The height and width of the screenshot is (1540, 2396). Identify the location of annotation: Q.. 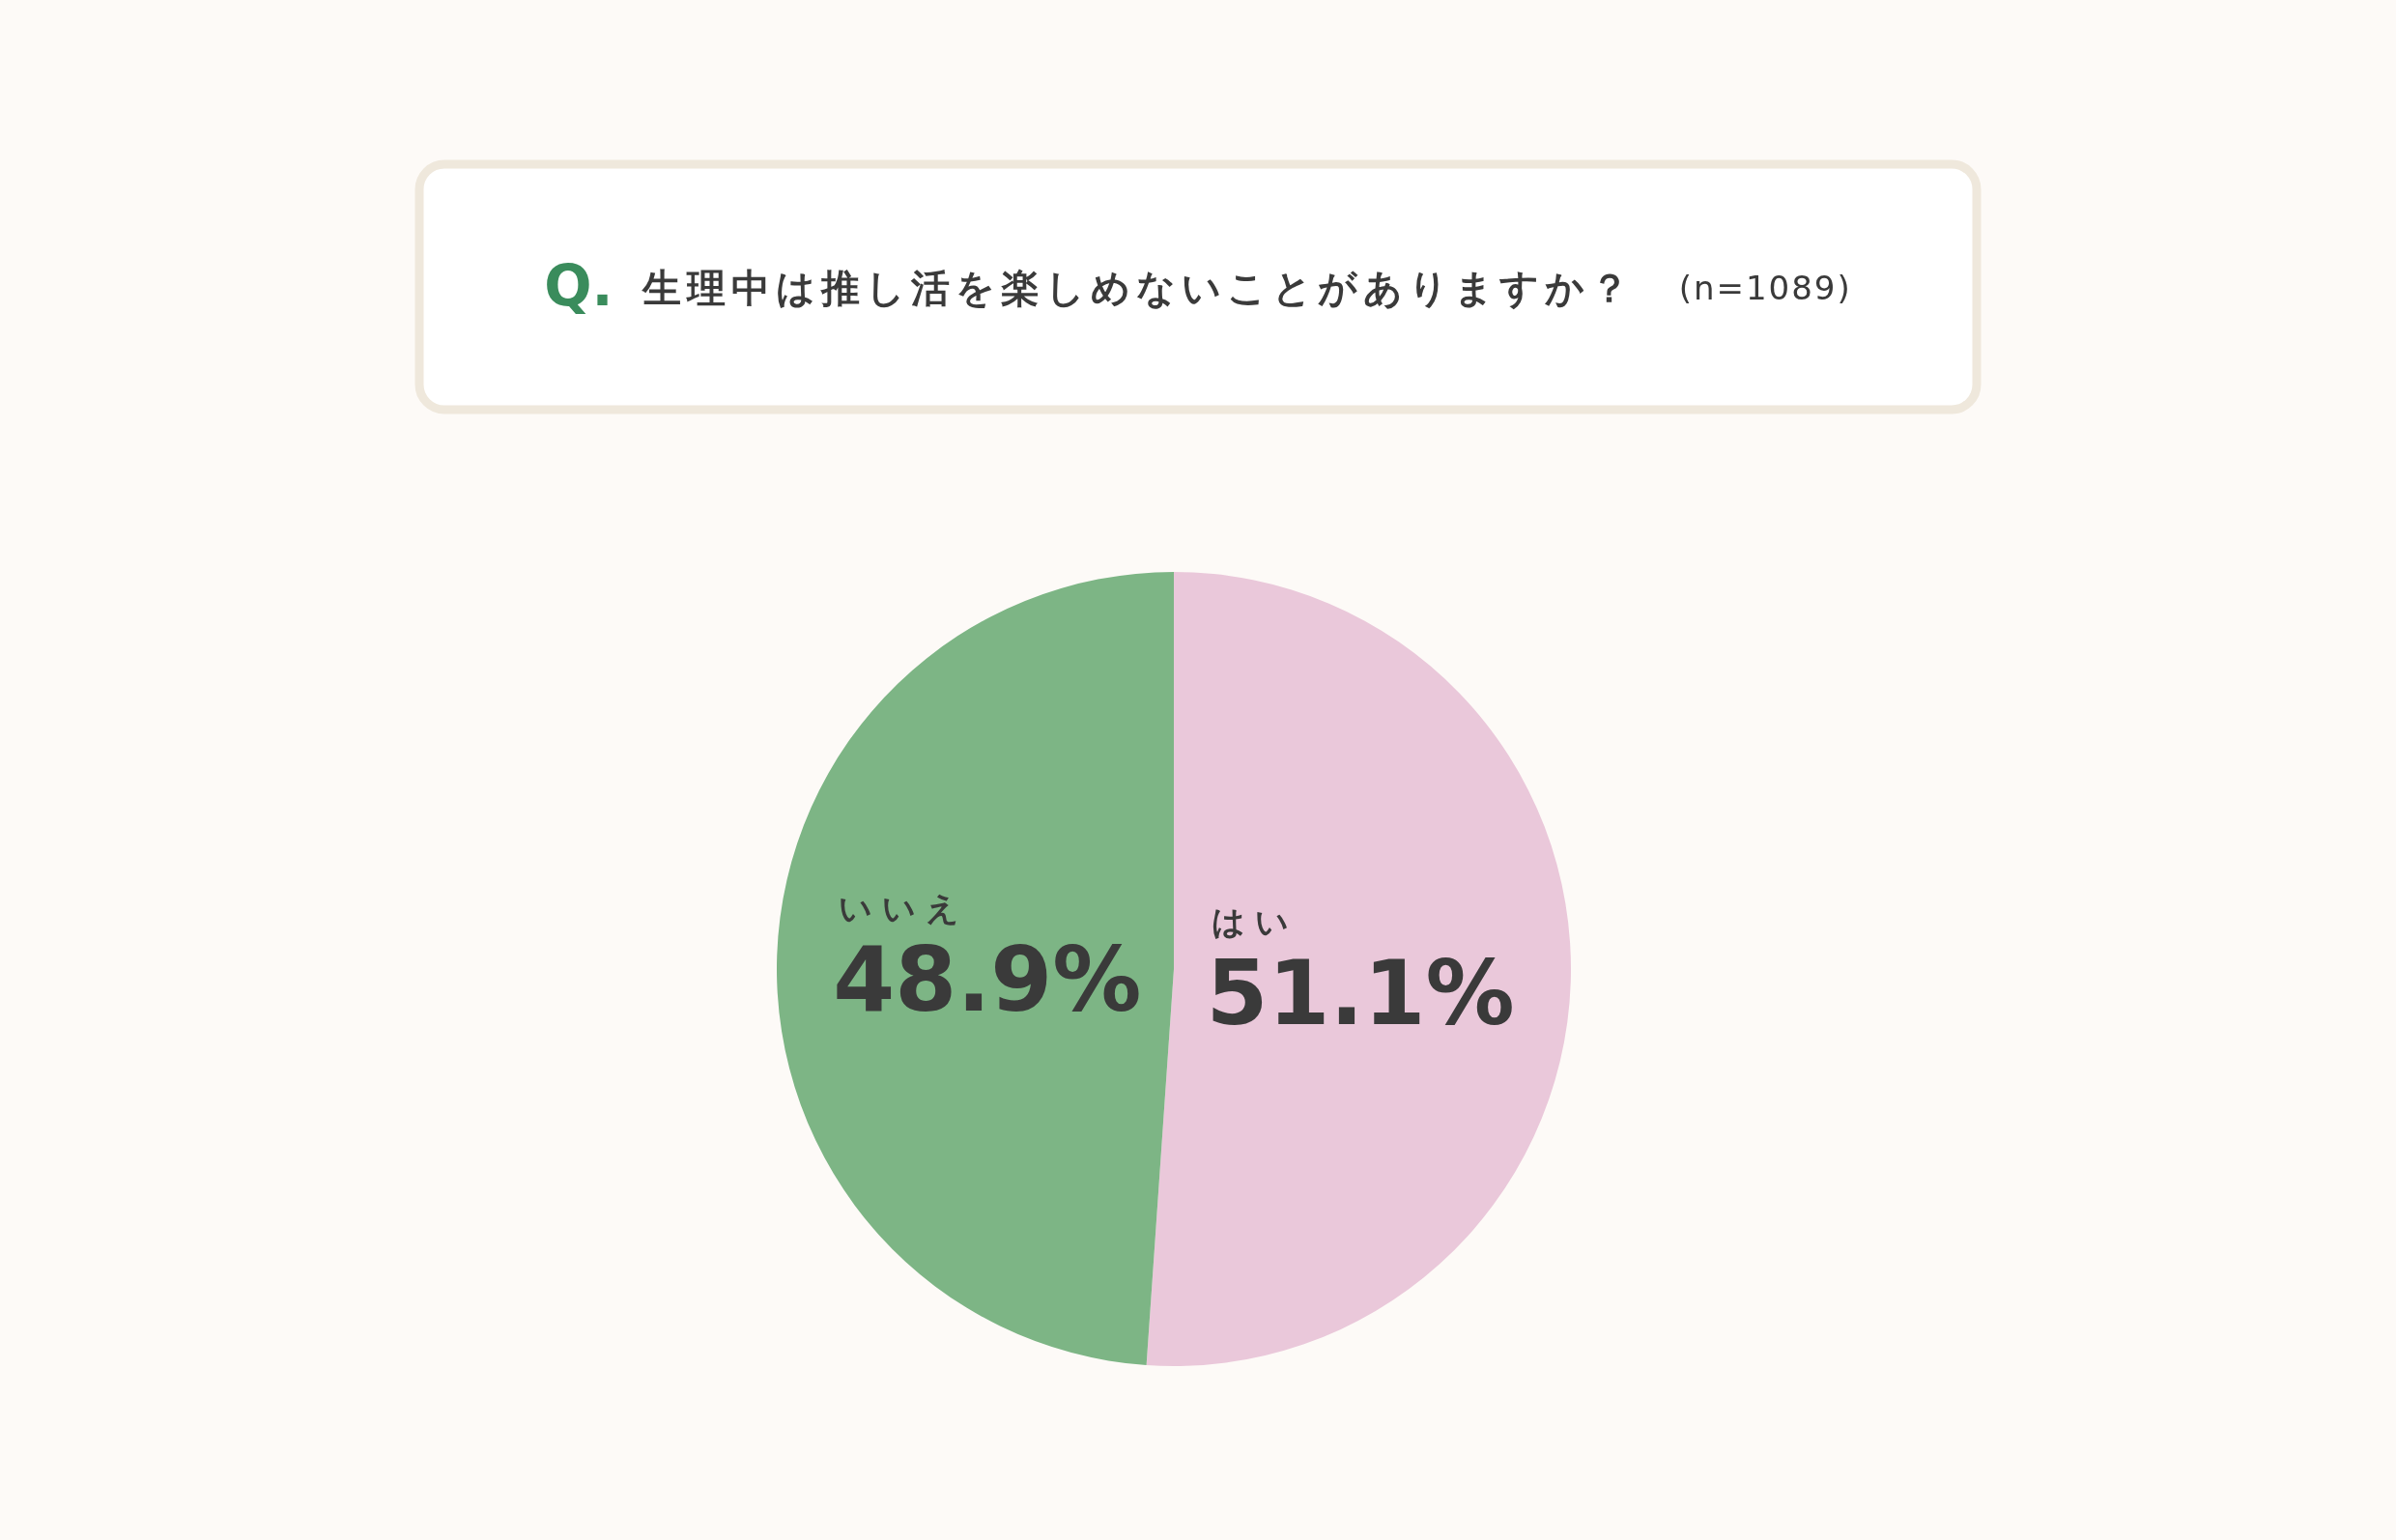
(579, 286).